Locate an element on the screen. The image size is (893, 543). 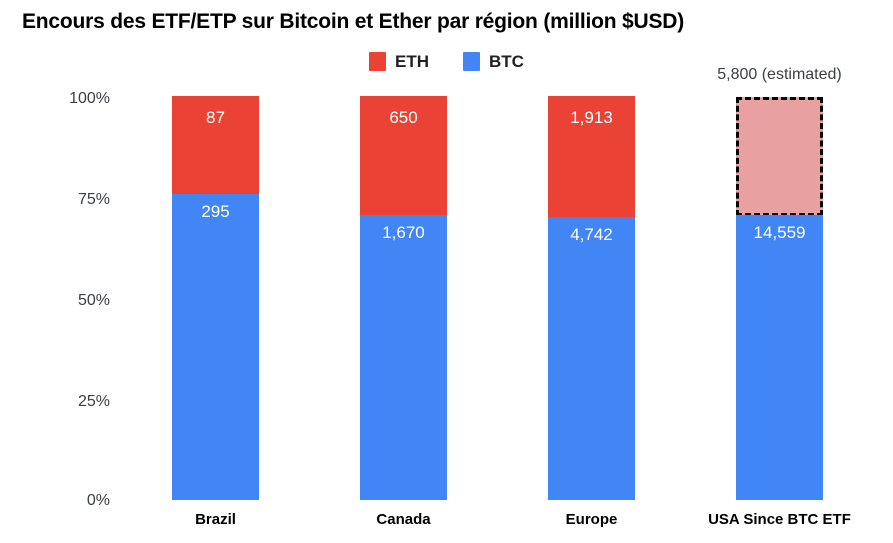
bar-value-label-btc: 4,742 is located at coordinates (591, 234).